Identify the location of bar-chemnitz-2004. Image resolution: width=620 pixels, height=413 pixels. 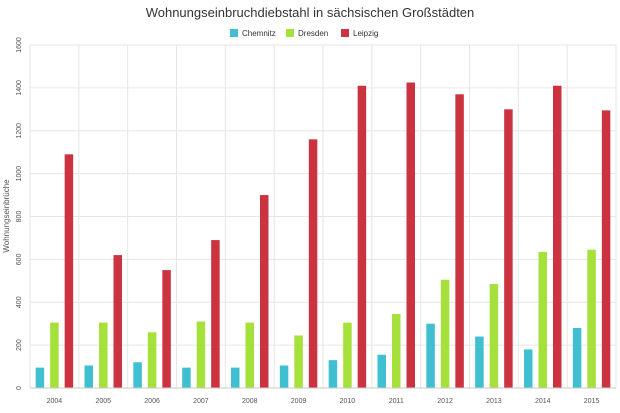
(40, 377).